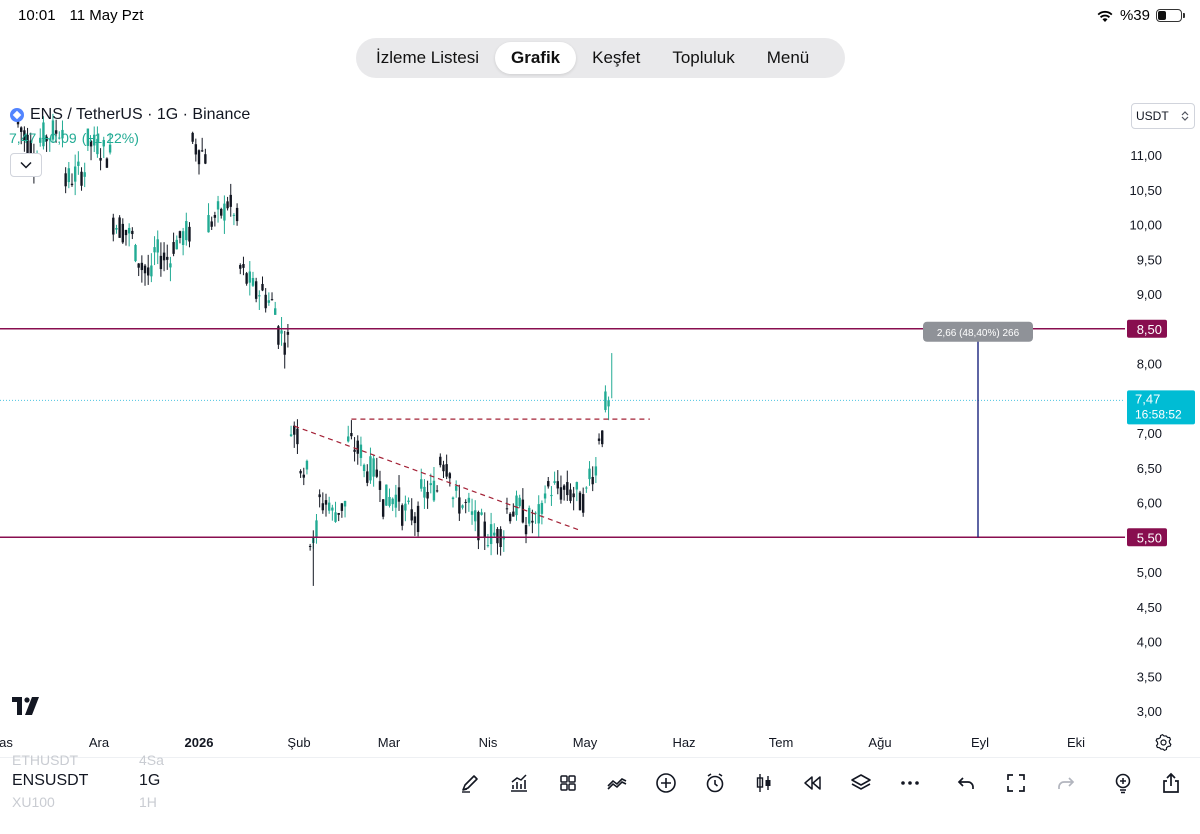 This screenshot has height=834, width=1200. I want to click on compare-icon, so click(617, 783).